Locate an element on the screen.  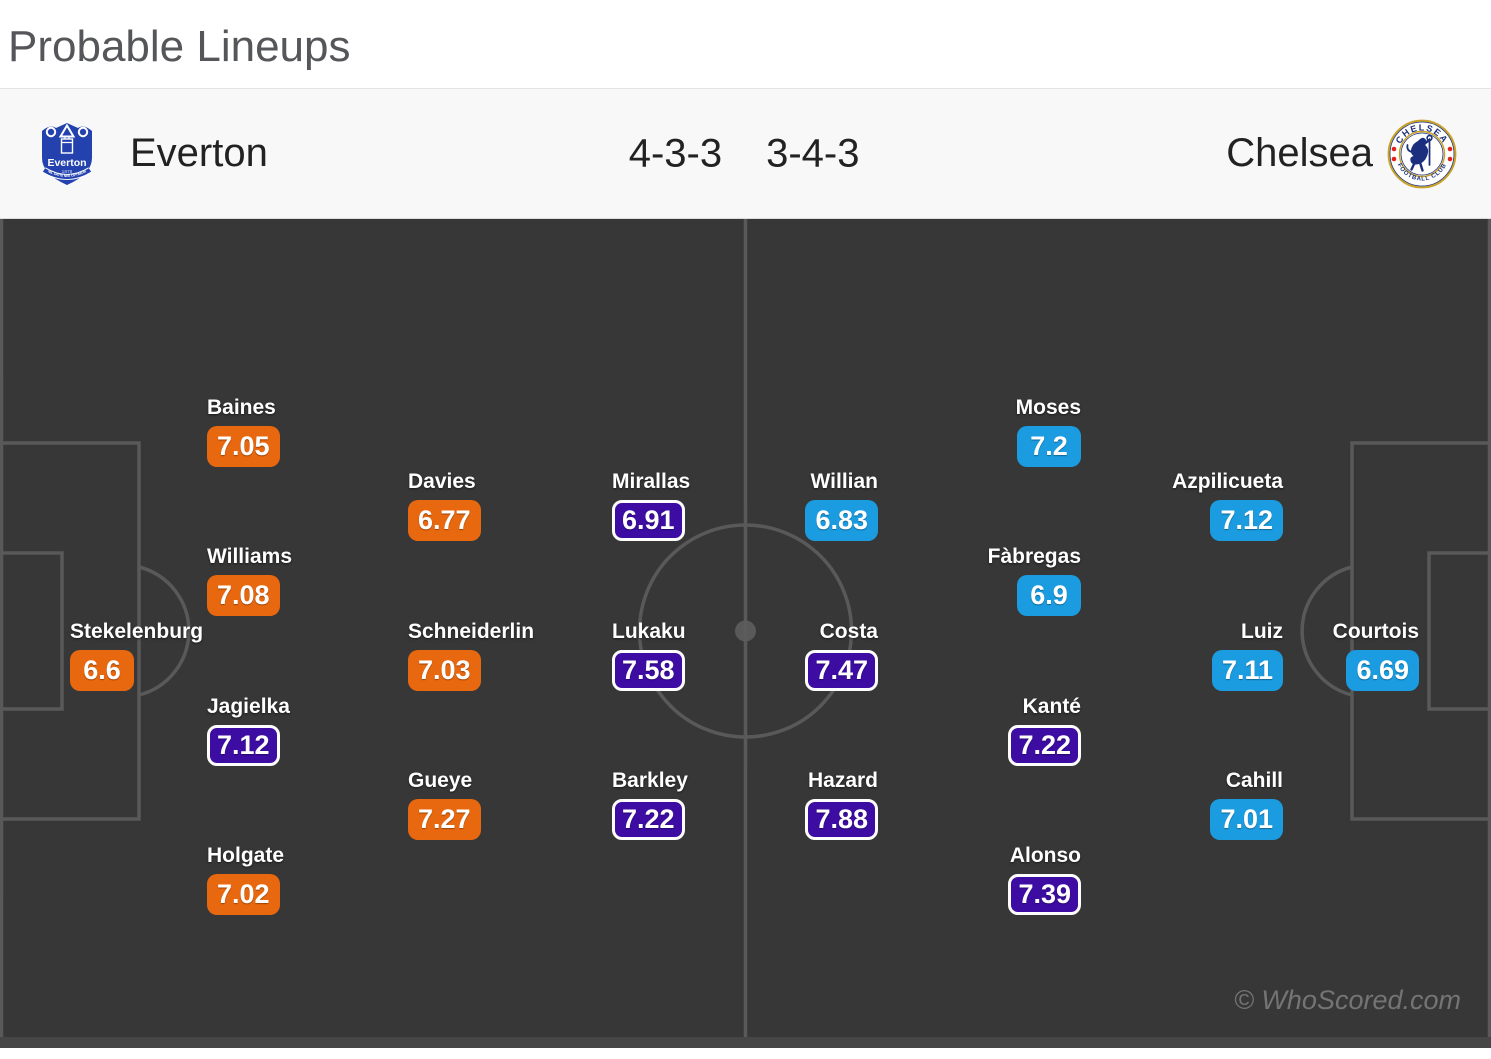
player: Barkley 7.22 is located at coordinates (650, 804).